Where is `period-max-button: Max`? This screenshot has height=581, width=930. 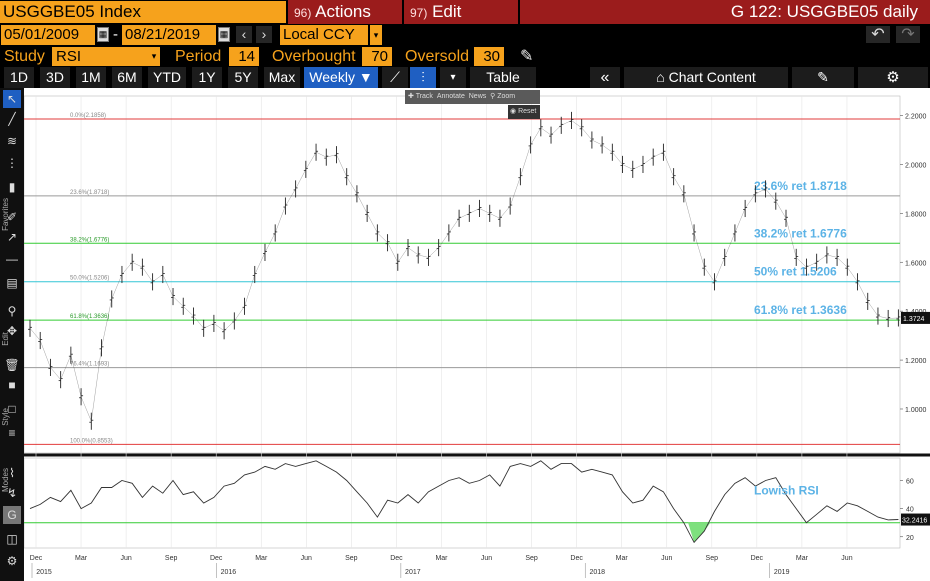 period-max-button: Max is located at coordinates (282, 77).